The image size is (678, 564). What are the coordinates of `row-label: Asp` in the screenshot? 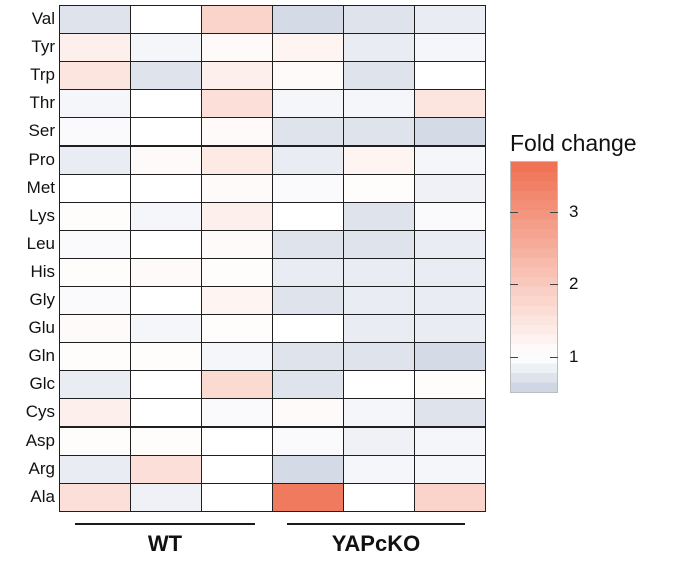 It's located at (40, 440).